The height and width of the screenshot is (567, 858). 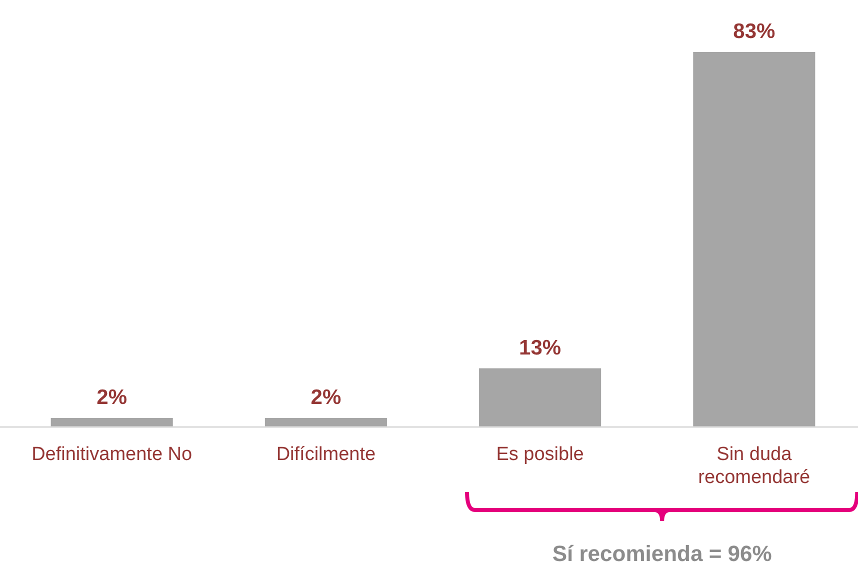 I want to click on data-label: 13%, so click(x=540, y=348).